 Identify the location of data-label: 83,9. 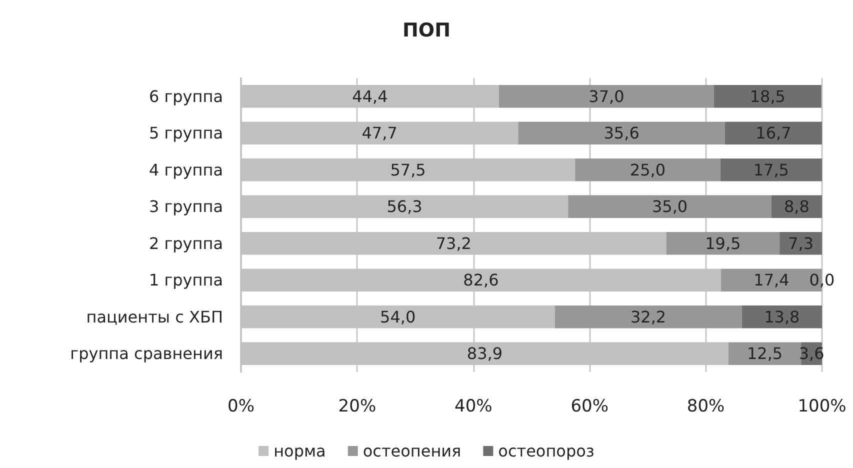
(484, 354).